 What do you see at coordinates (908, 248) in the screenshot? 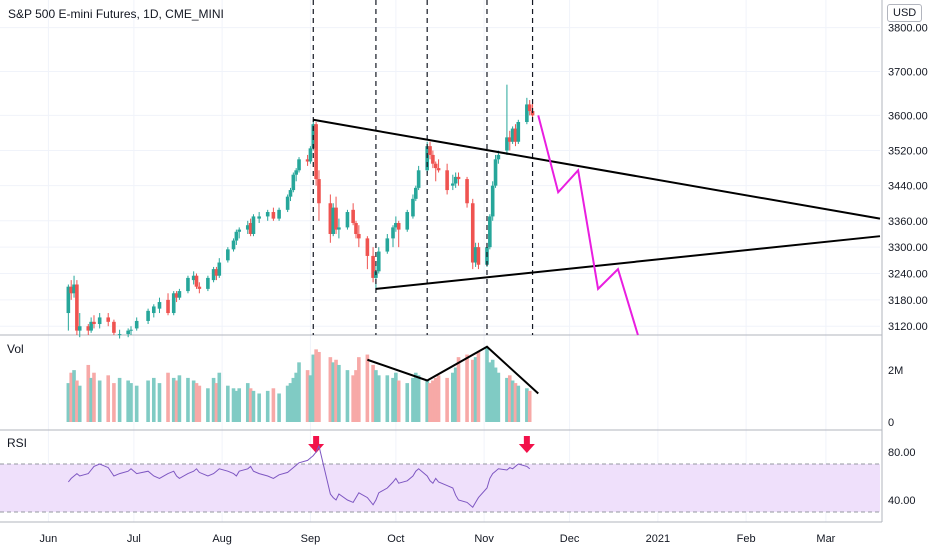
I see `price-tick-label: 3300.00` at bounding box center [908, 248].